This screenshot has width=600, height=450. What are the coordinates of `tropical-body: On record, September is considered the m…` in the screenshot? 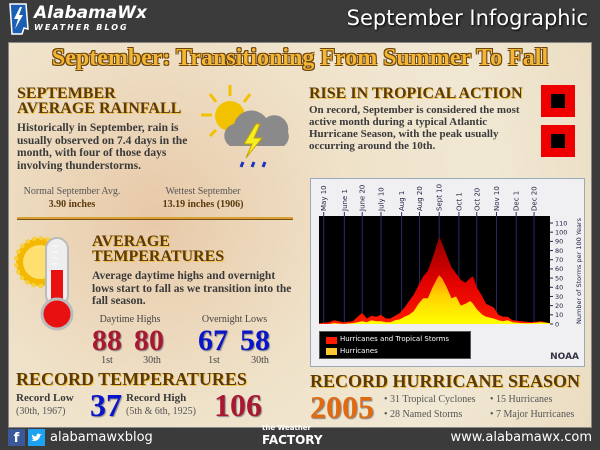 It's located at (414, 128).